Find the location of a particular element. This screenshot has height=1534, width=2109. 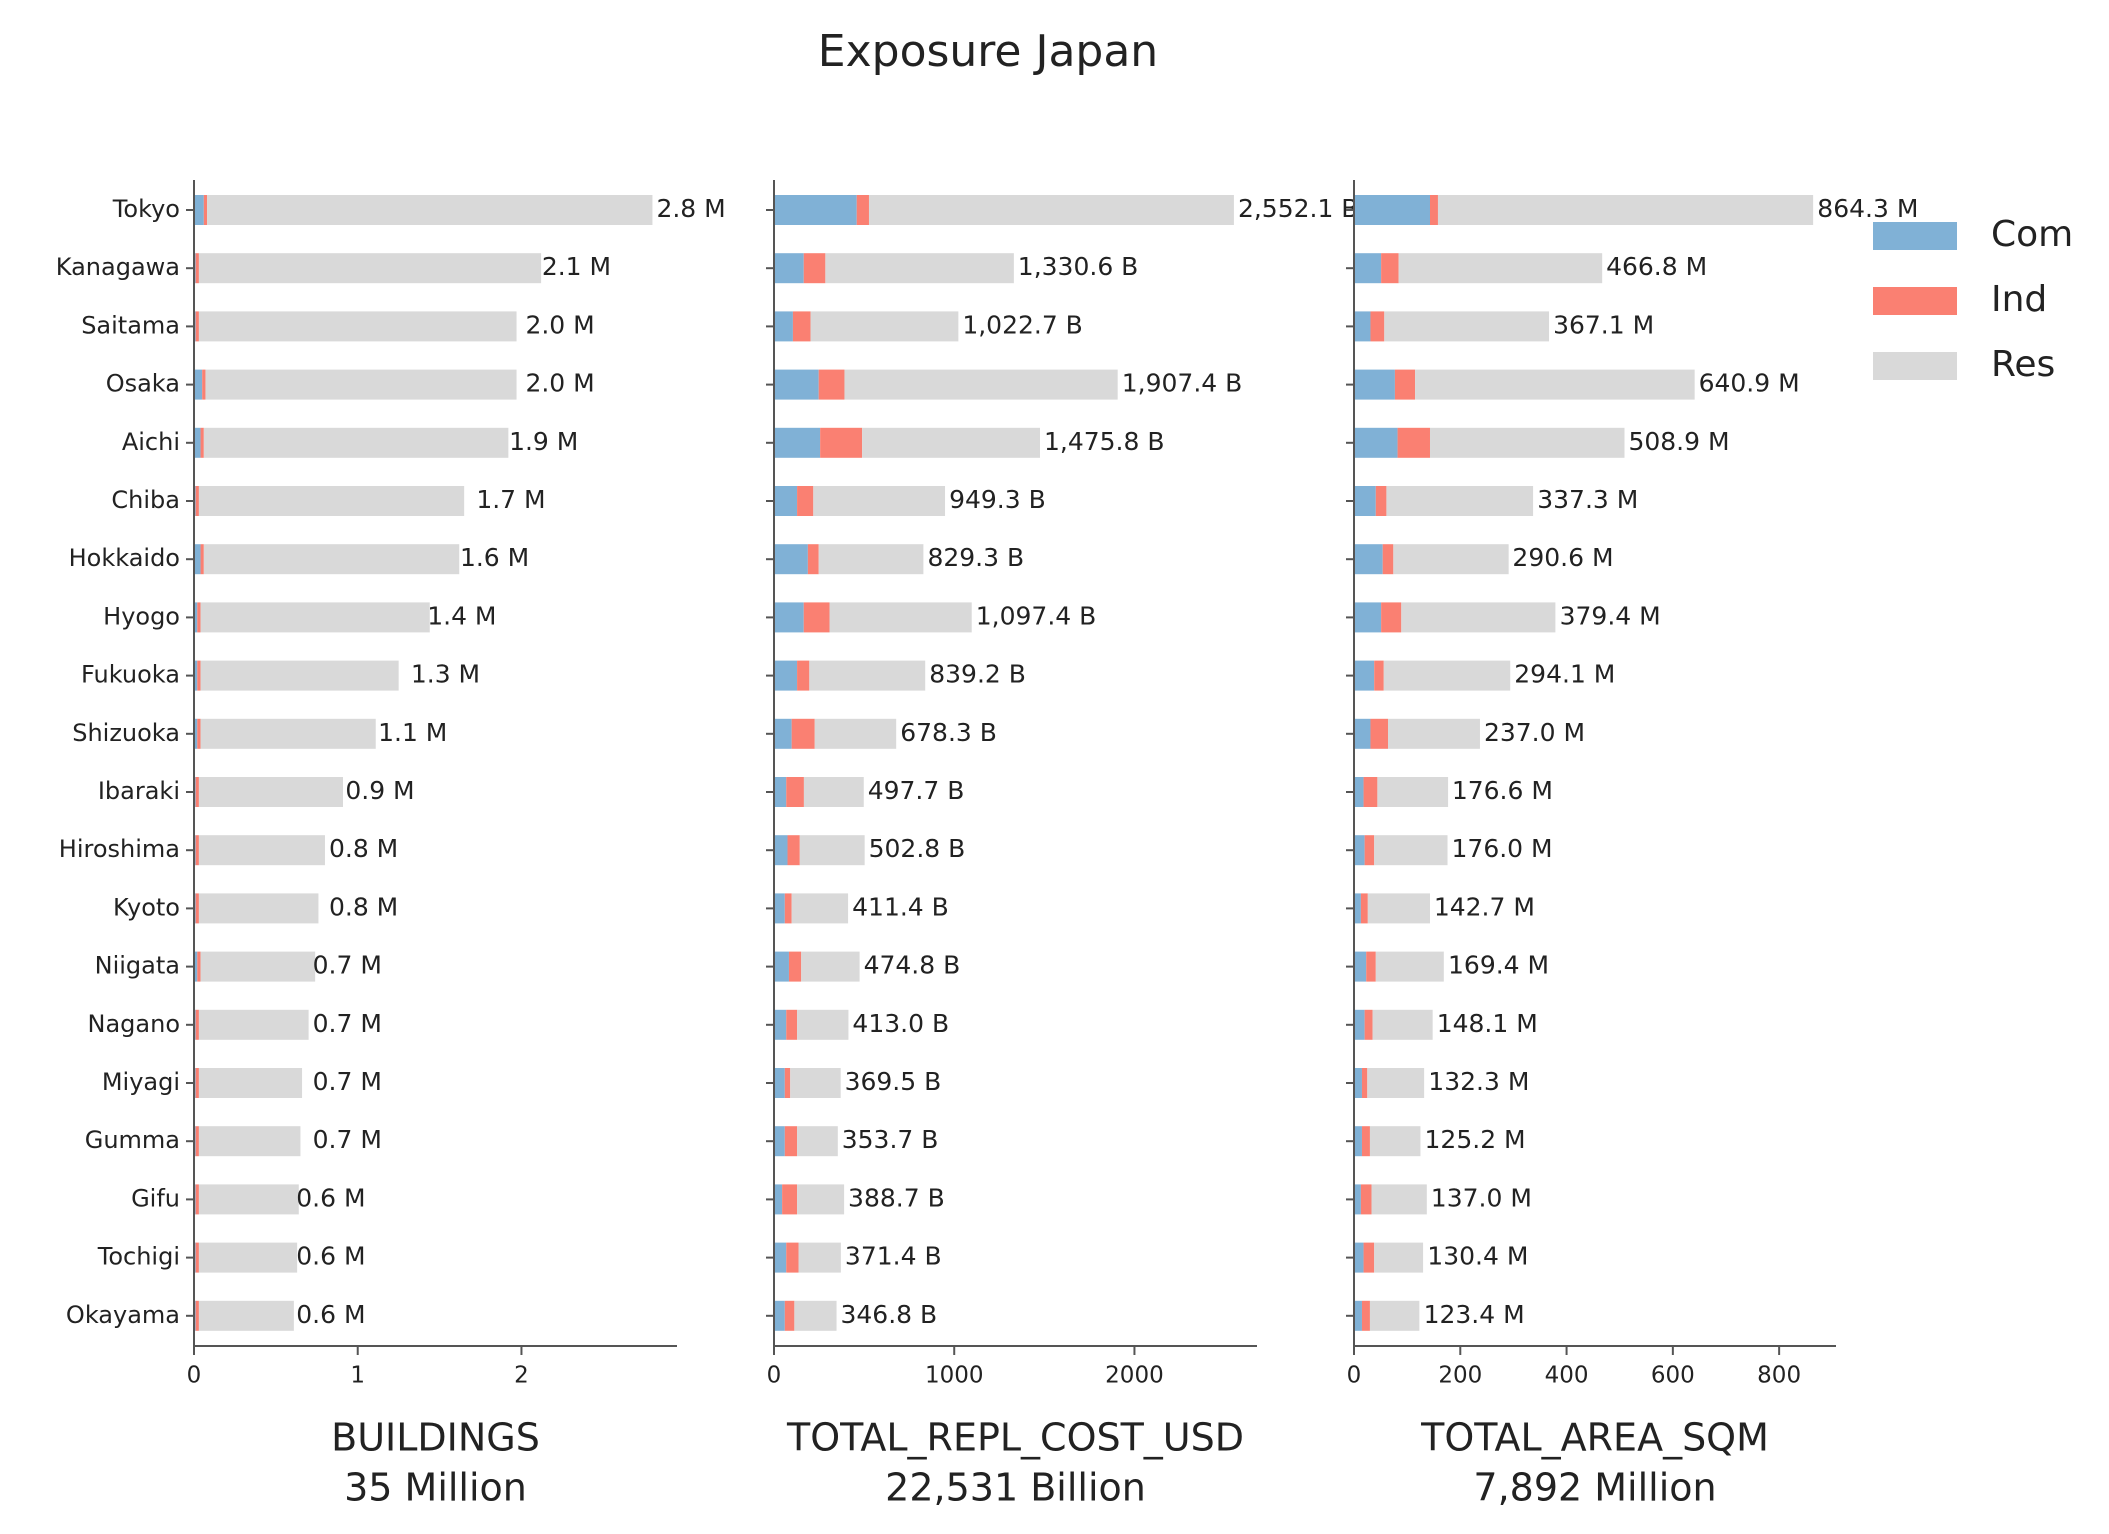

y-tick-label: Hokkaido is located at coordinates (124, 558).